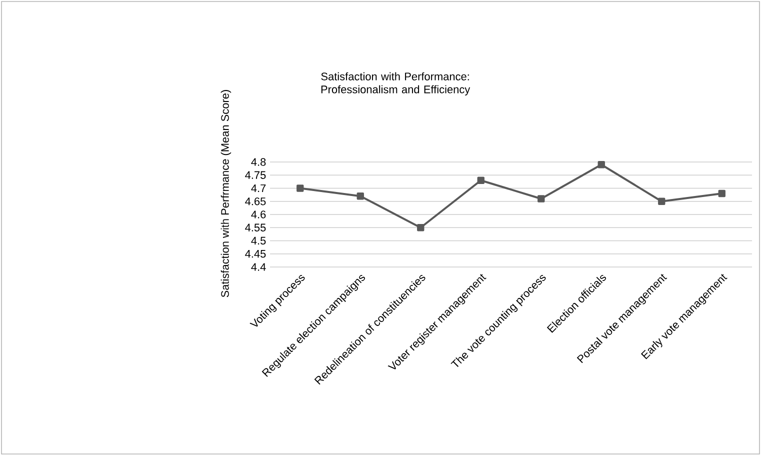 This screenshot has height=457, width=761. Describe the element at coordinates (258, 214) in the screenshot. I see `y-tick-label: 4.6` at that location.